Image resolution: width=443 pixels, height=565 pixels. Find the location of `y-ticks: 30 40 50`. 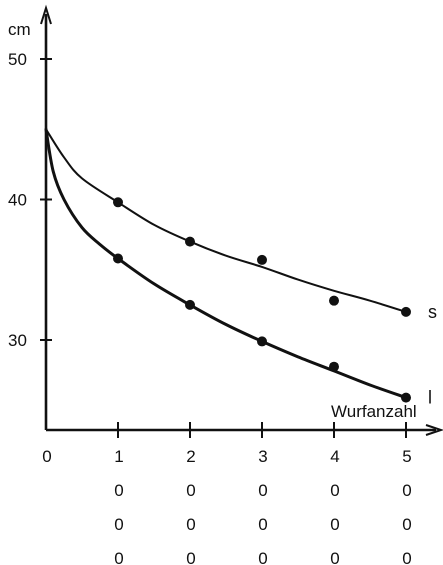

y-ticks: 30 40 50 is located at coordinates (30, 200).